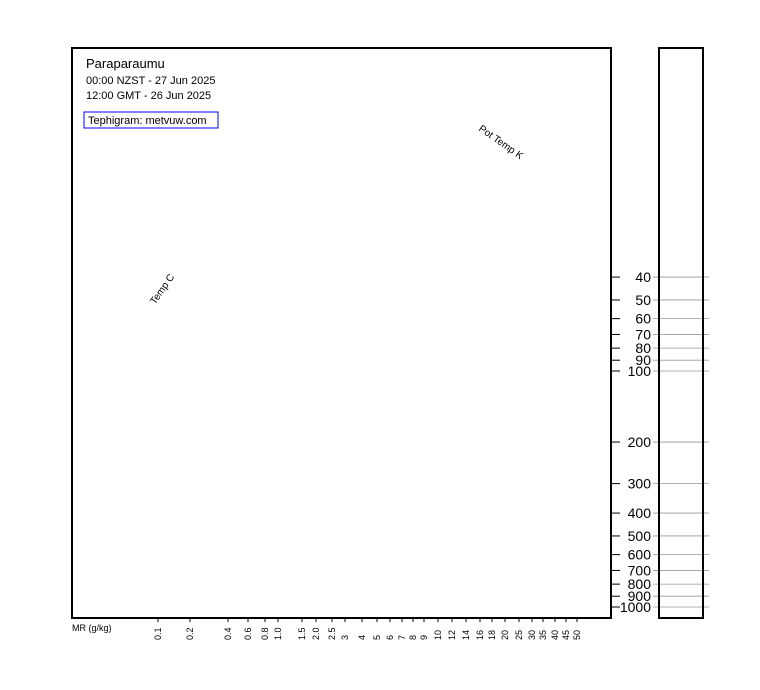  Describe the element at coordinates (390, 637) in the screenshot. I see `mixing-ratio-tick-label: 6` at that location.